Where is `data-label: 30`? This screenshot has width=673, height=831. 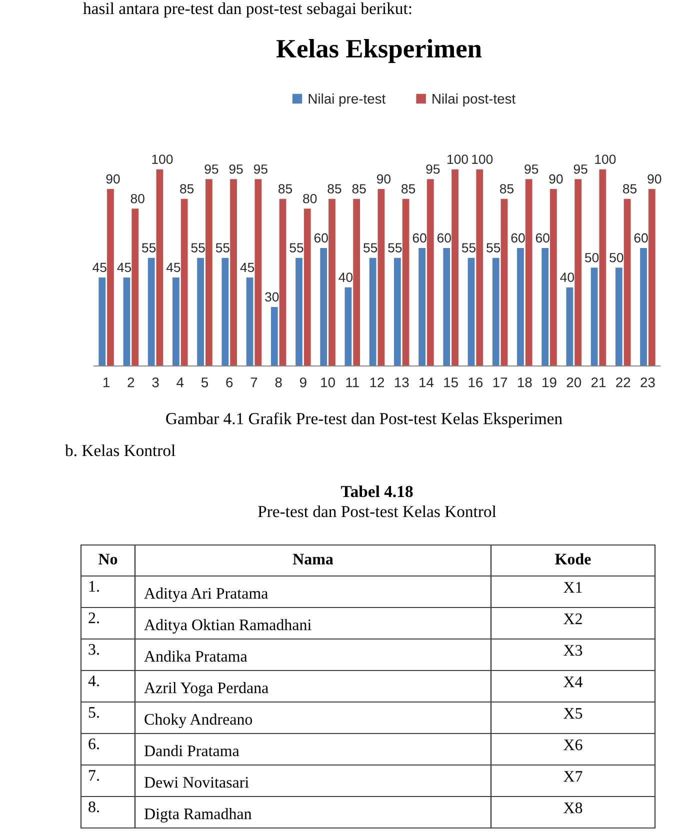 data-label: 30 is located at coordinates (272, 297).